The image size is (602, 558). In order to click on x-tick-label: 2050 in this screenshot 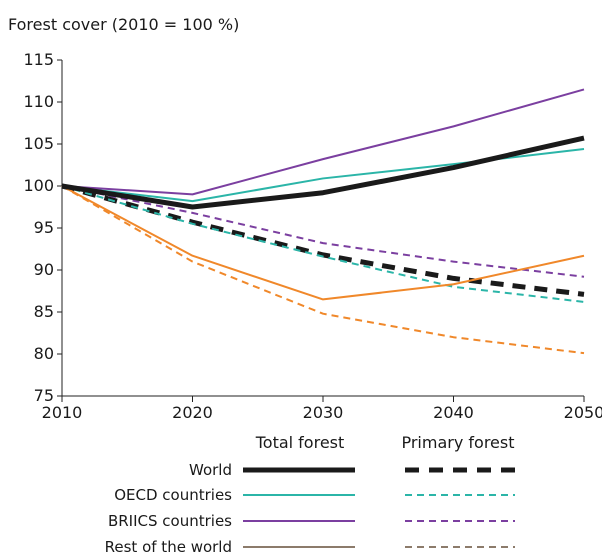, I will do `click(583, 412)`.